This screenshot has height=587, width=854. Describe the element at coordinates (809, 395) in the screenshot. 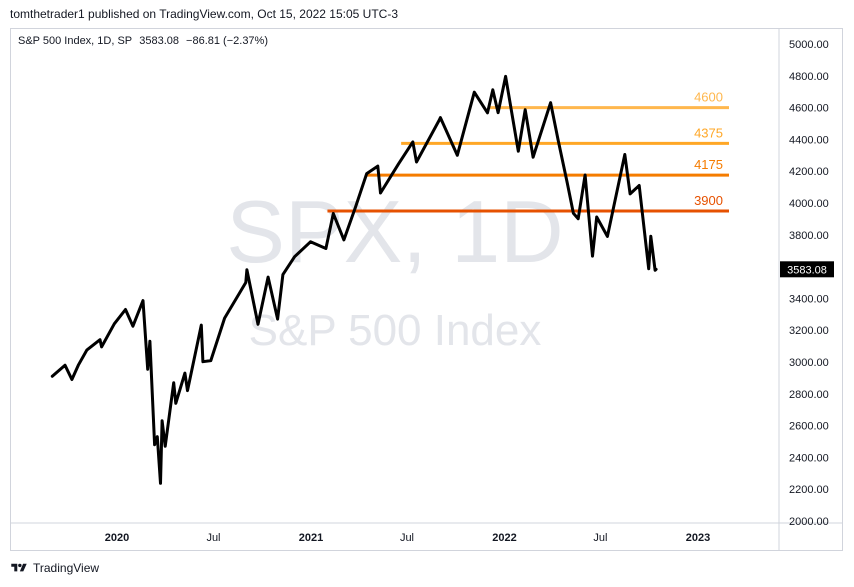

I see `y-tick-label: 2800.00` at that location.